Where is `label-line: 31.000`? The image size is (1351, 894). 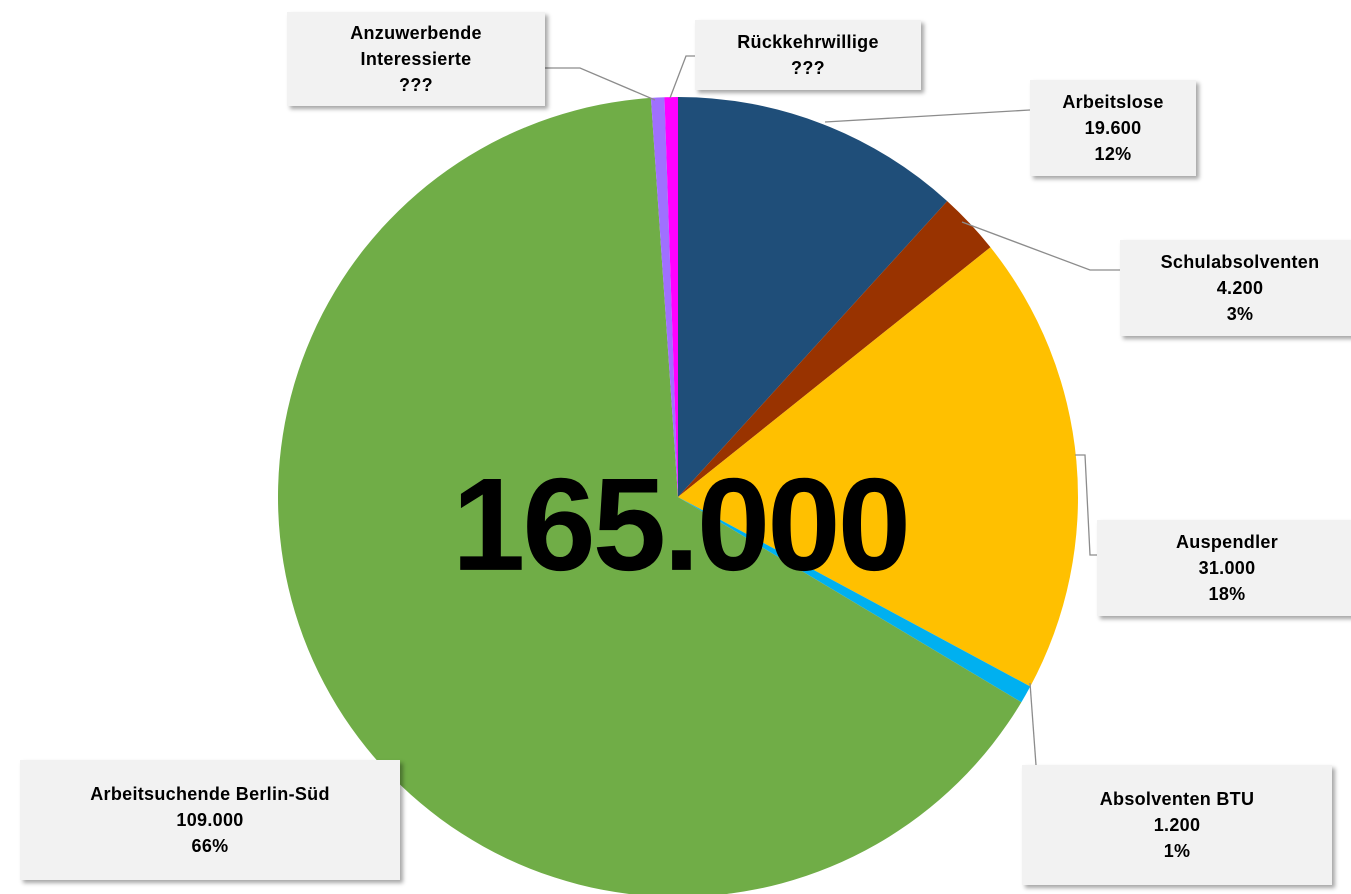 label-line: 31.000 is located at coordinates (1227, 568).